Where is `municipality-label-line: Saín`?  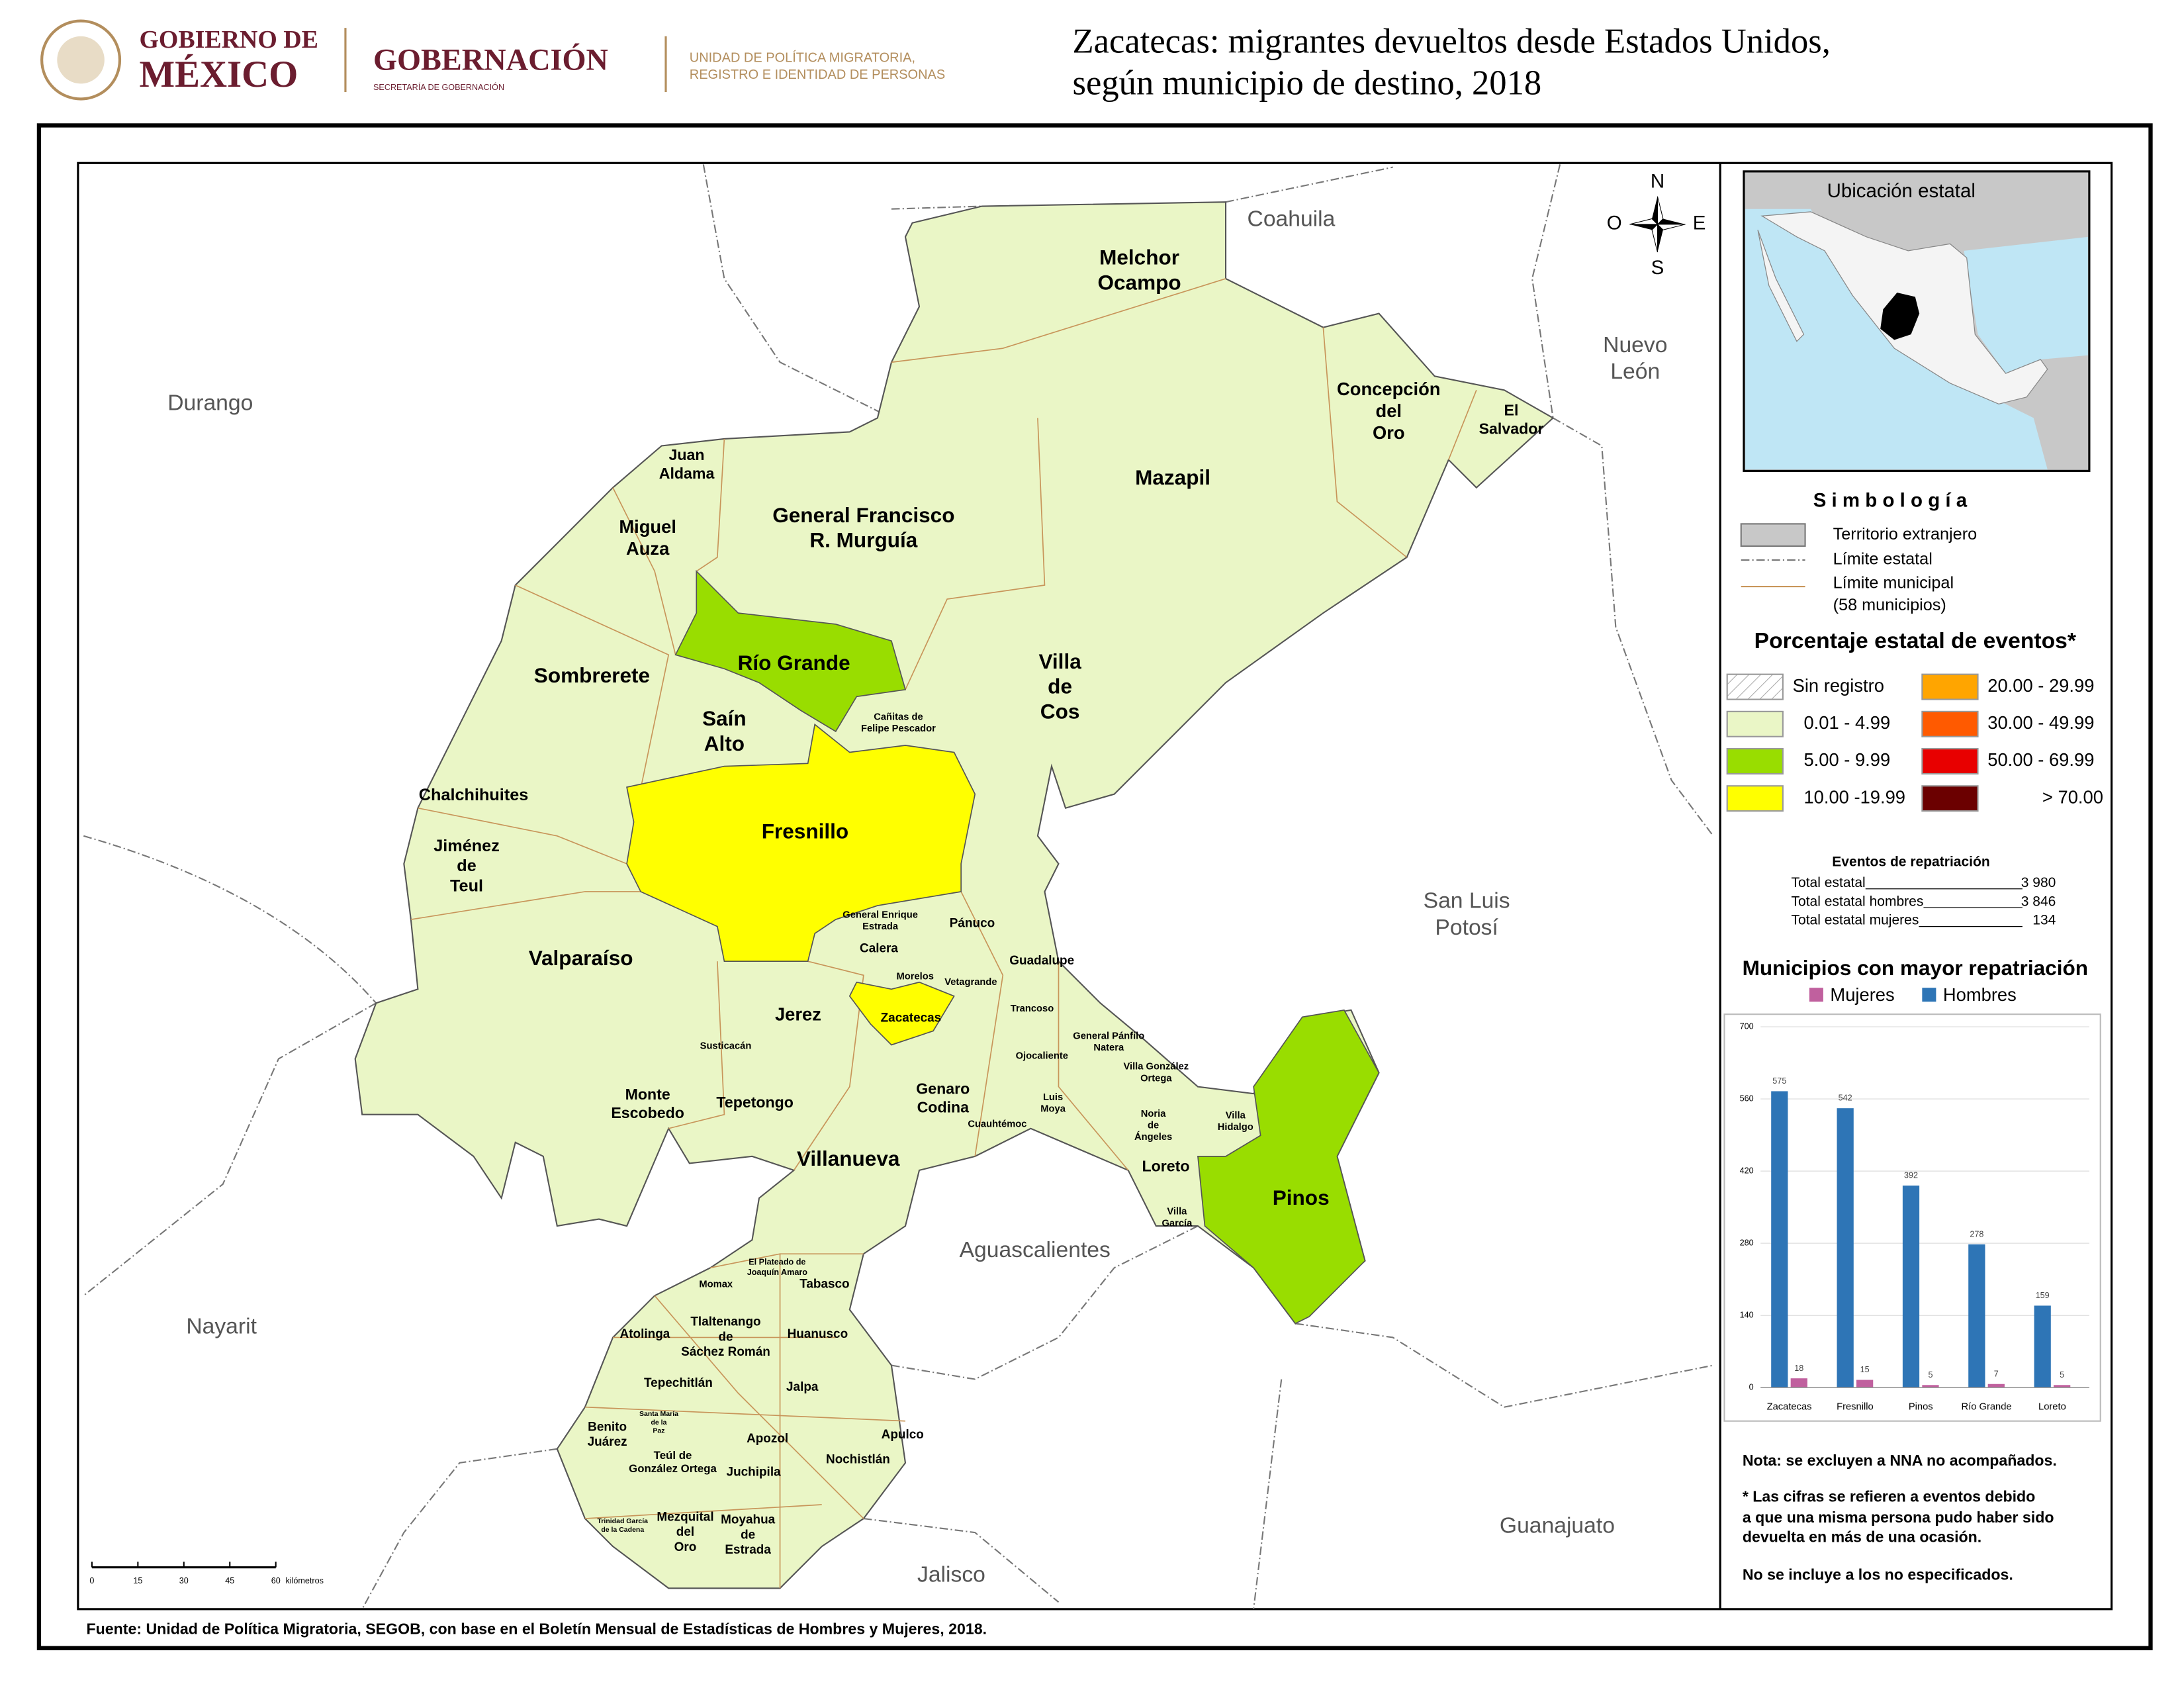 municipality-label-line: Saín is located at coordinates (724, 718).